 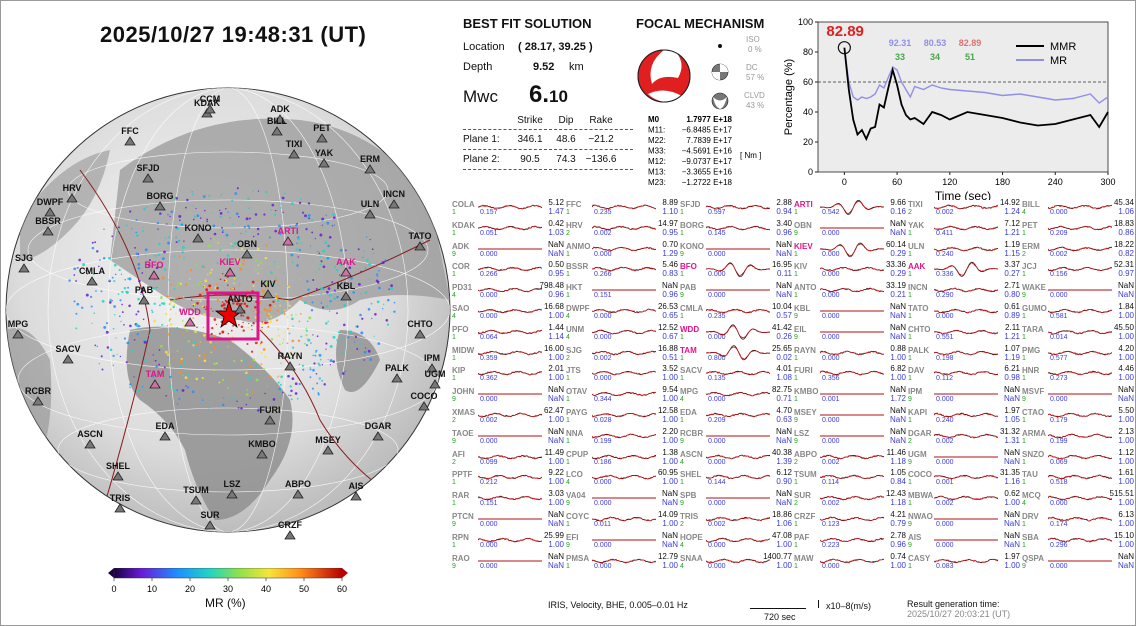 What do you see at coordinates (290, 361) in the screenshot?
I see `station-marker: RAYN` at bounding box center [290, 361].